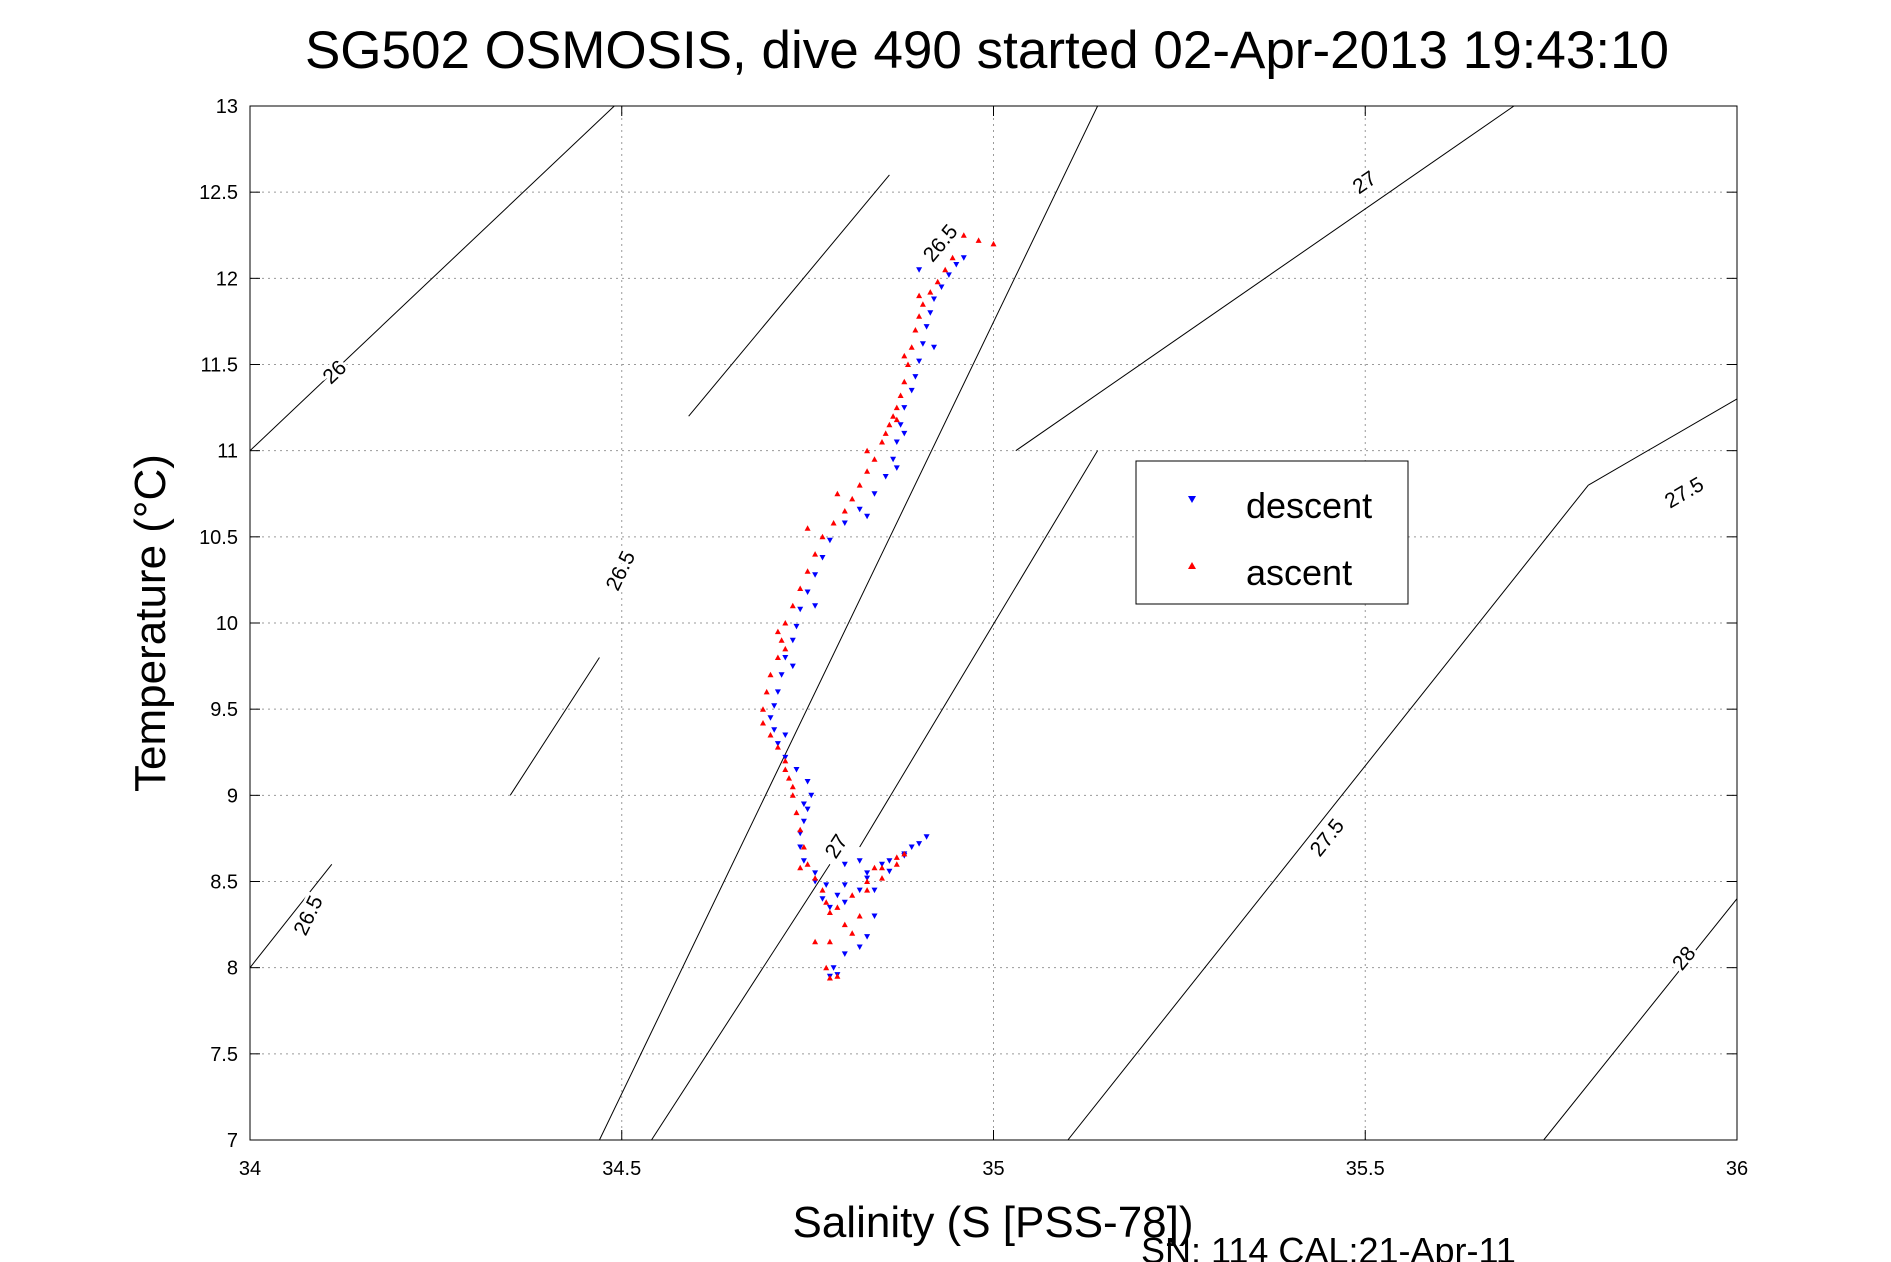  Describe the element at coordinates (1328, 1246) in the screenshot. I see `footnote: SN: 114 CAL:21-Apr-11` at that location.